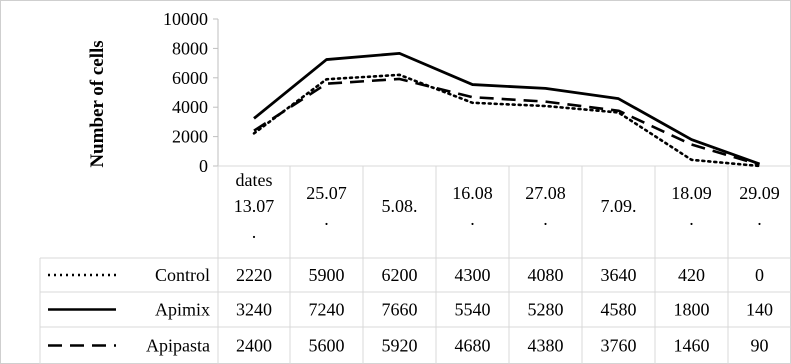  I want to click on data-table-value: 140, so click(759, 310).